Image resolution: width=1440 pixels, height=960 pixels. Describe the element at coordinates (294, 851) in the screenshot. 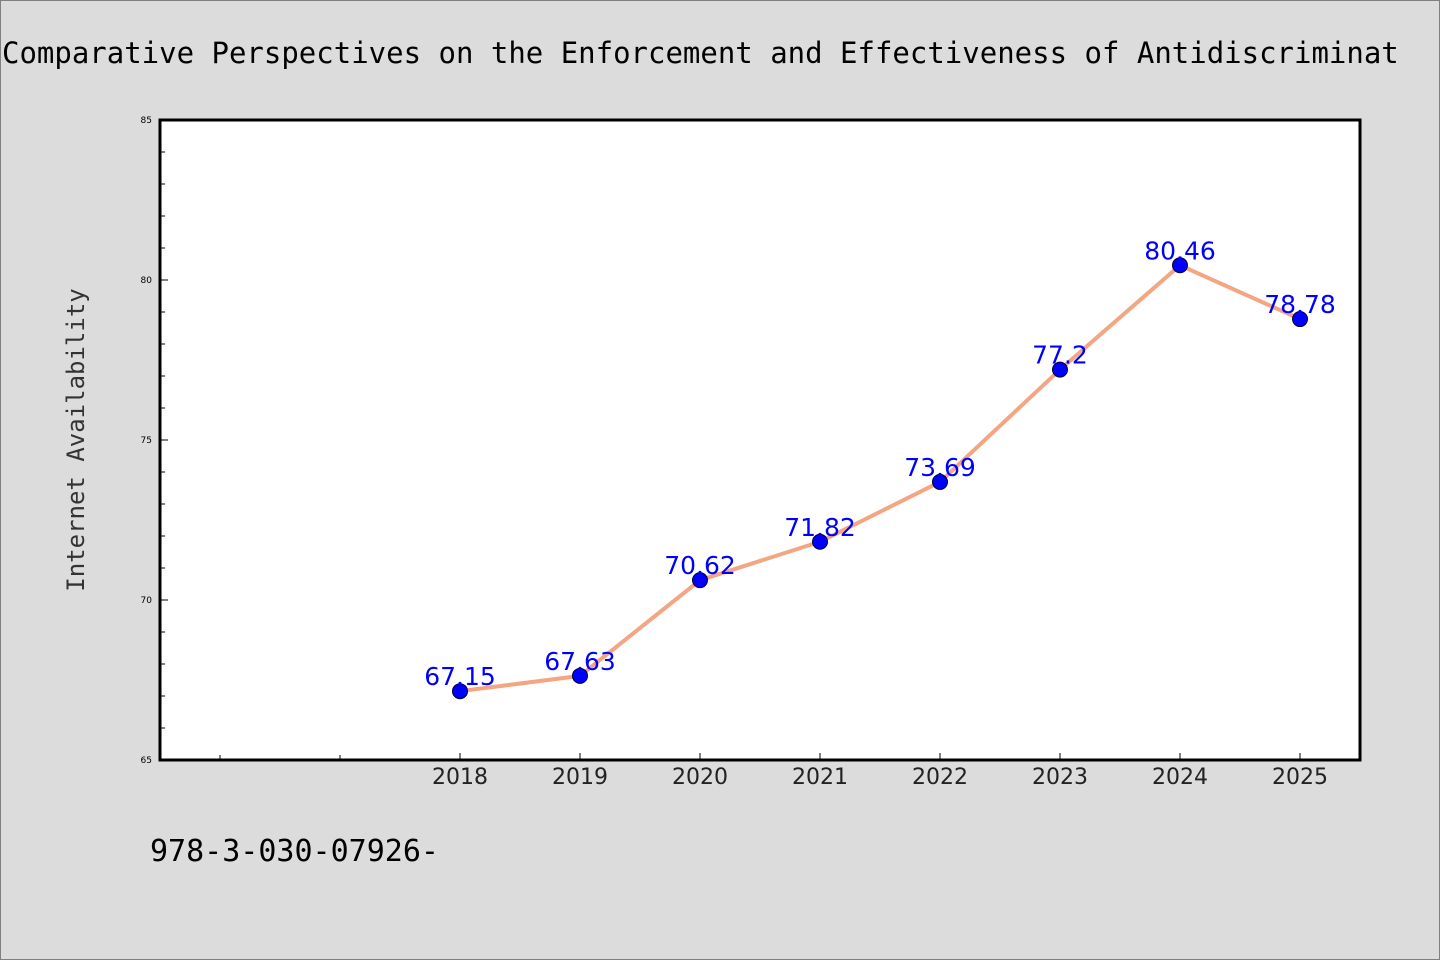

I see `footnote: 978-3-030-07926-` at that location.